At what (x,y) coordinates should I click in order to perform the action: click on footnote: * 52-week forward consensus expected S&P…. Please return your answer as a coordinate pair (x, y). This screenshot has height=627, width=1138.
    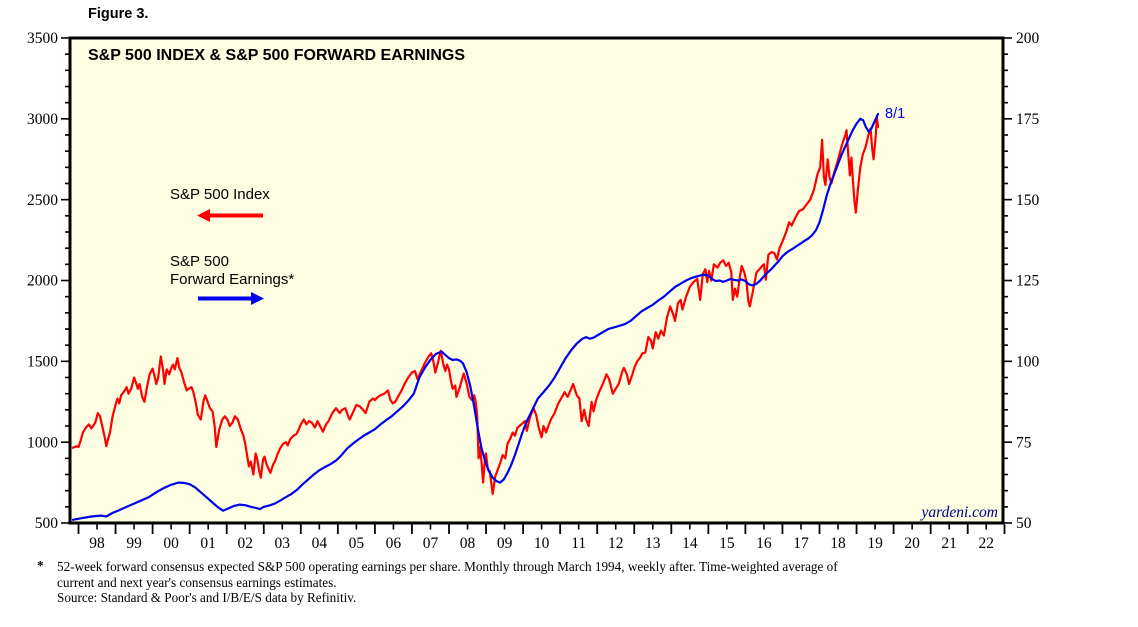
    Looking at the image, I should click on (542, 582).